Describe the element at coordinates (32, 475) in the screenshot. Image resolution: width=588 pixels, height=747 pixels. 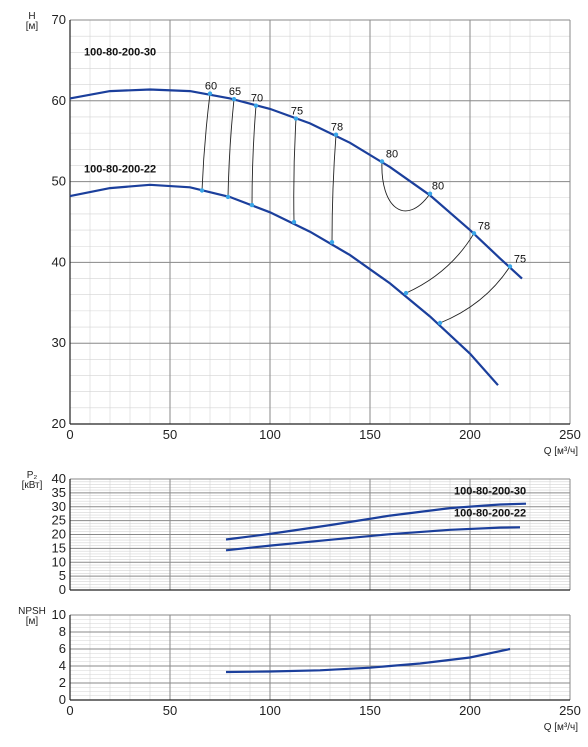
I see `y-axis-title: P₂` at that location.